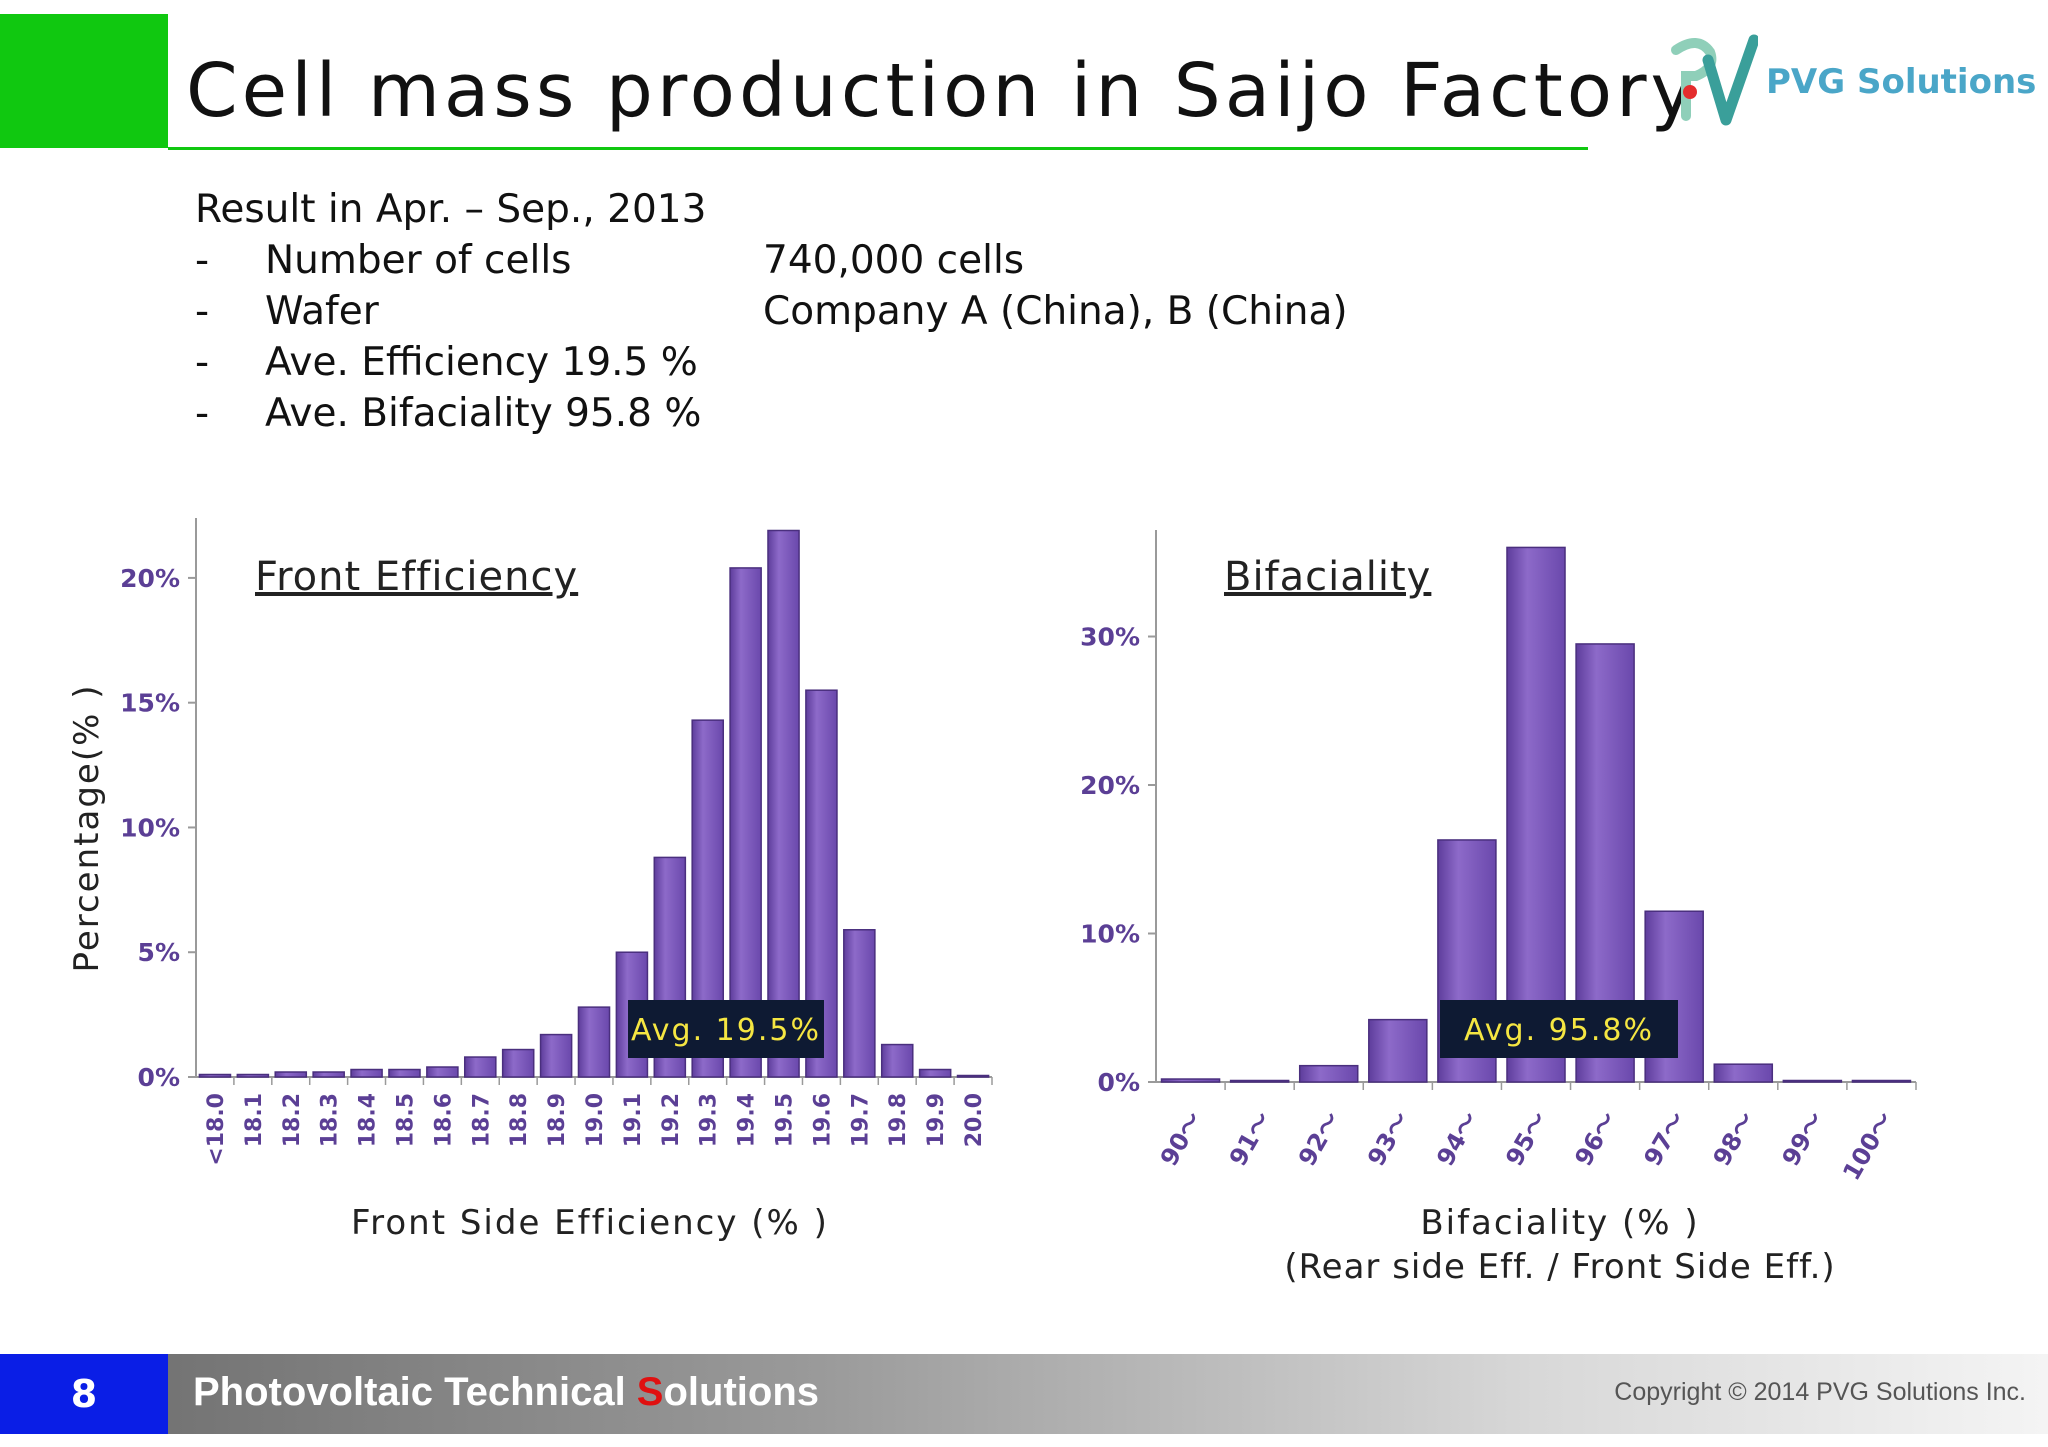 The image size is (2048, 1447). I want to click on x-axis-label: Front Side Efficiency (% ), so click(590, 1223).